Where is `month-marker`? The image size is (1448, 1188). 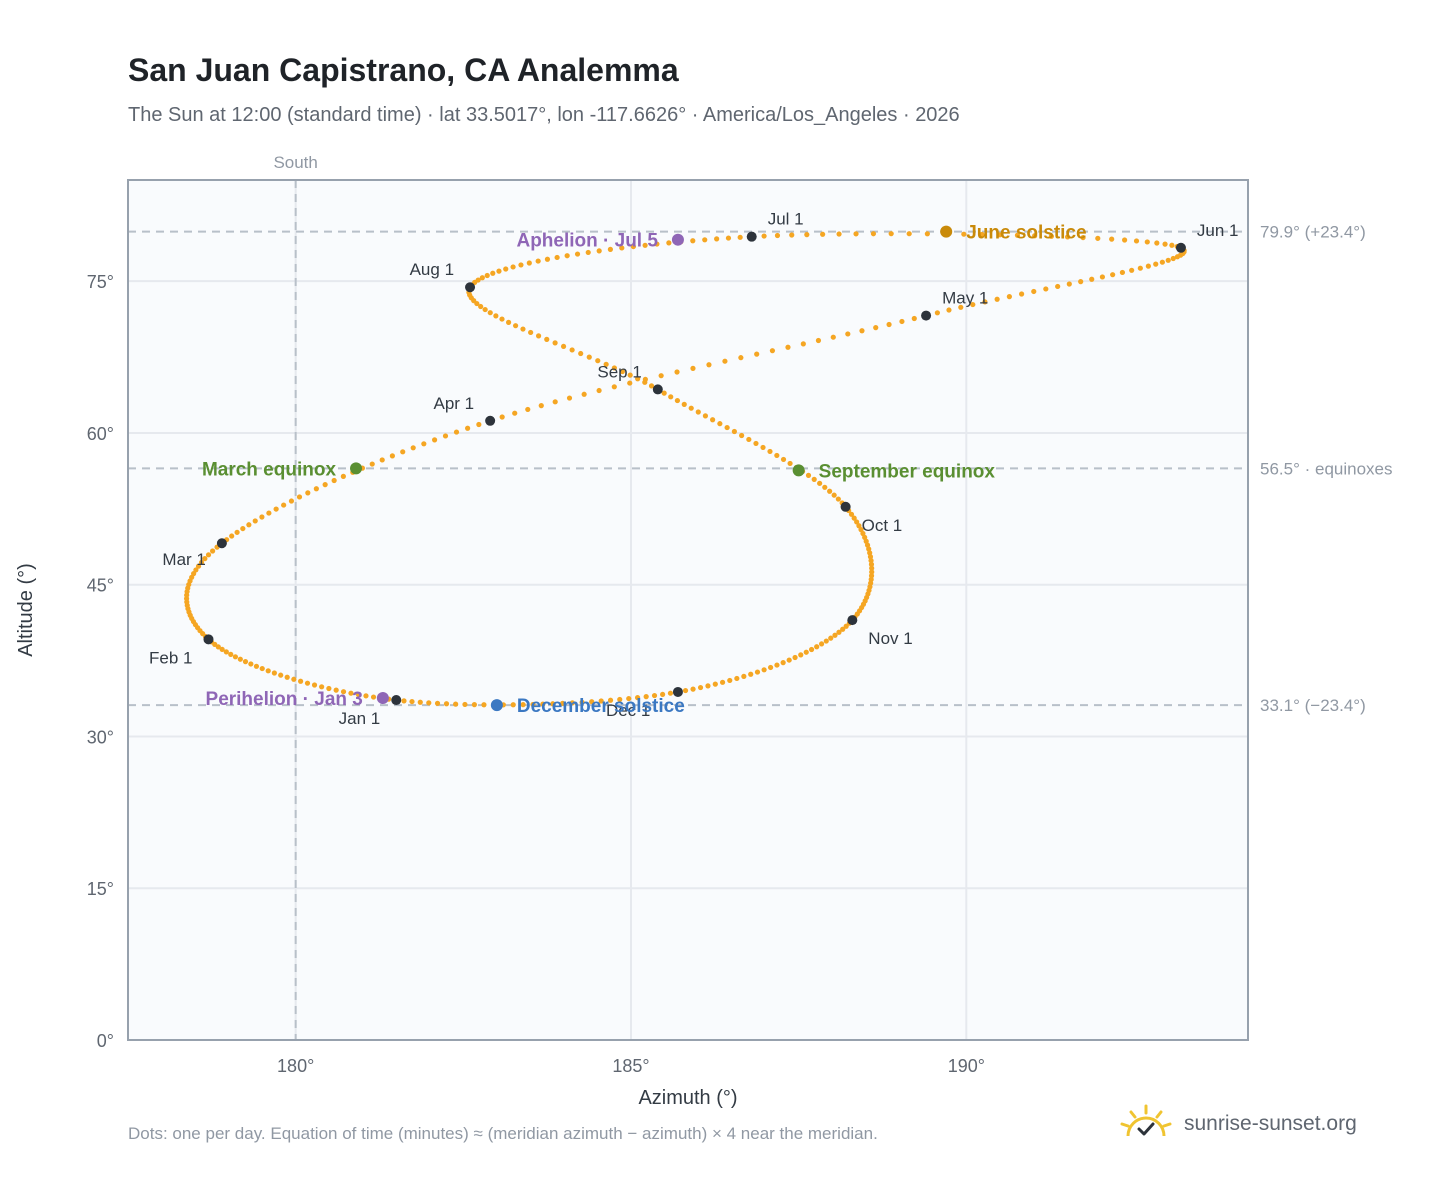
month-marker is located at coordinates (852, 620).